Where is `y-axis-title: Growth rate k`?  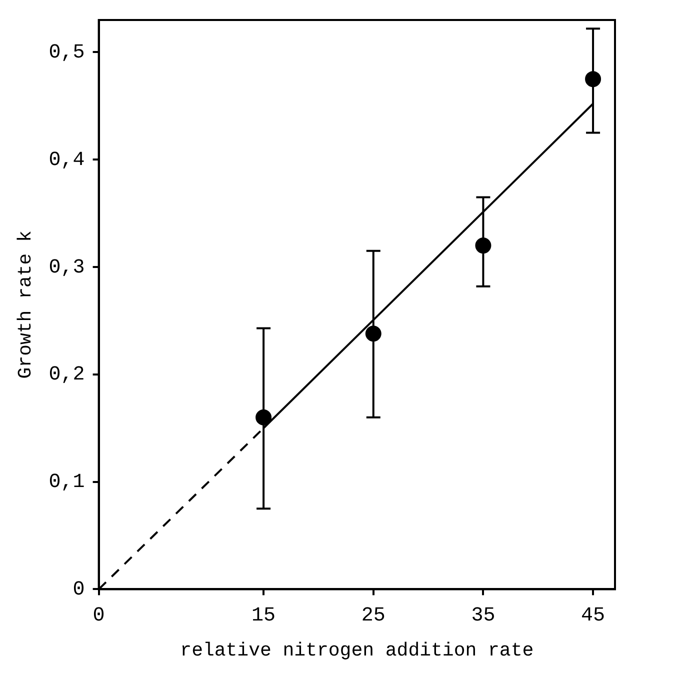 y-axis-title: Growth rate k is located at coordinates (25, 304).